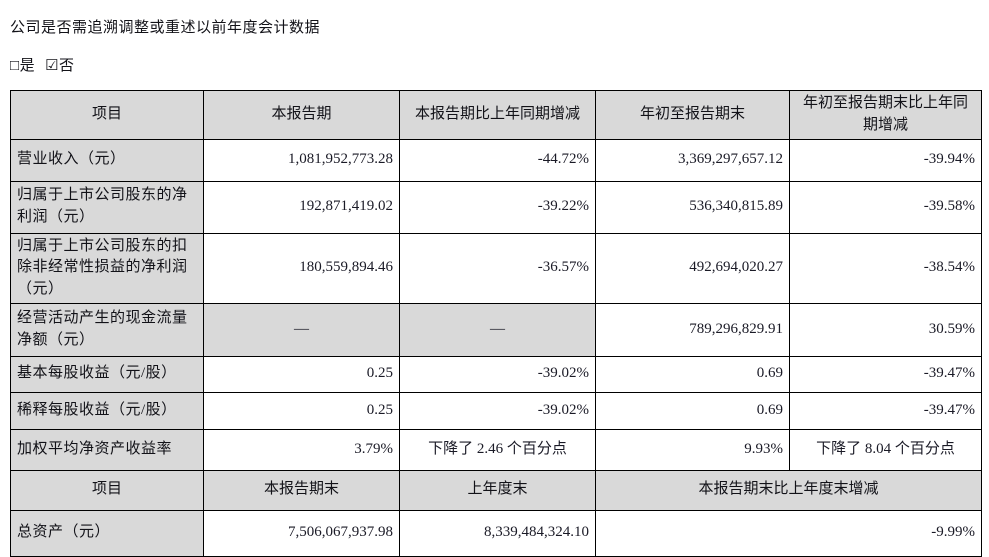 The image size is (989, 557). I want to click on option-no: ☑否, so click(59, 66).